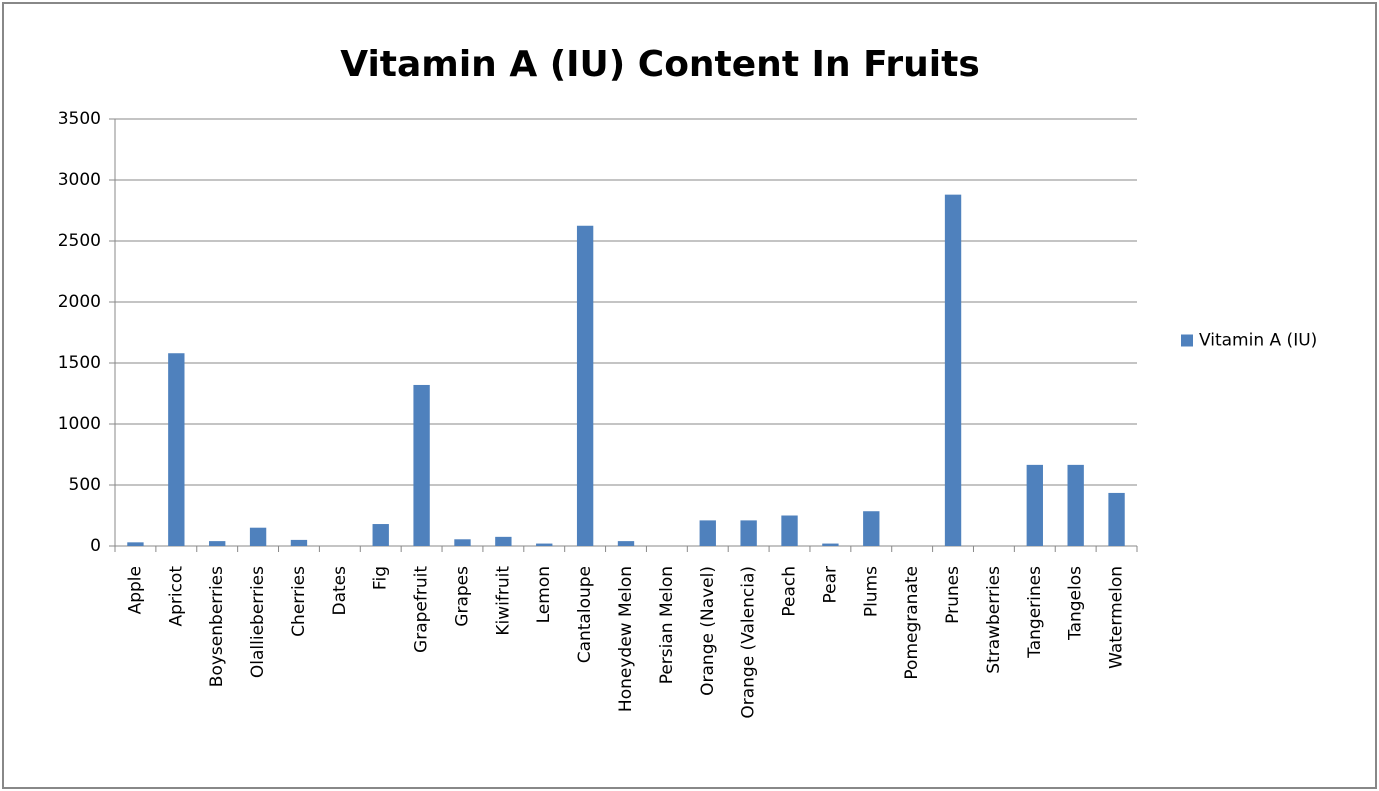 Image resolution: width=1379 pixels, height=791 pixels. Describe the element at coordinates (79, 363) in the screenshot. I see `y-tick-label: 1500` at that location.